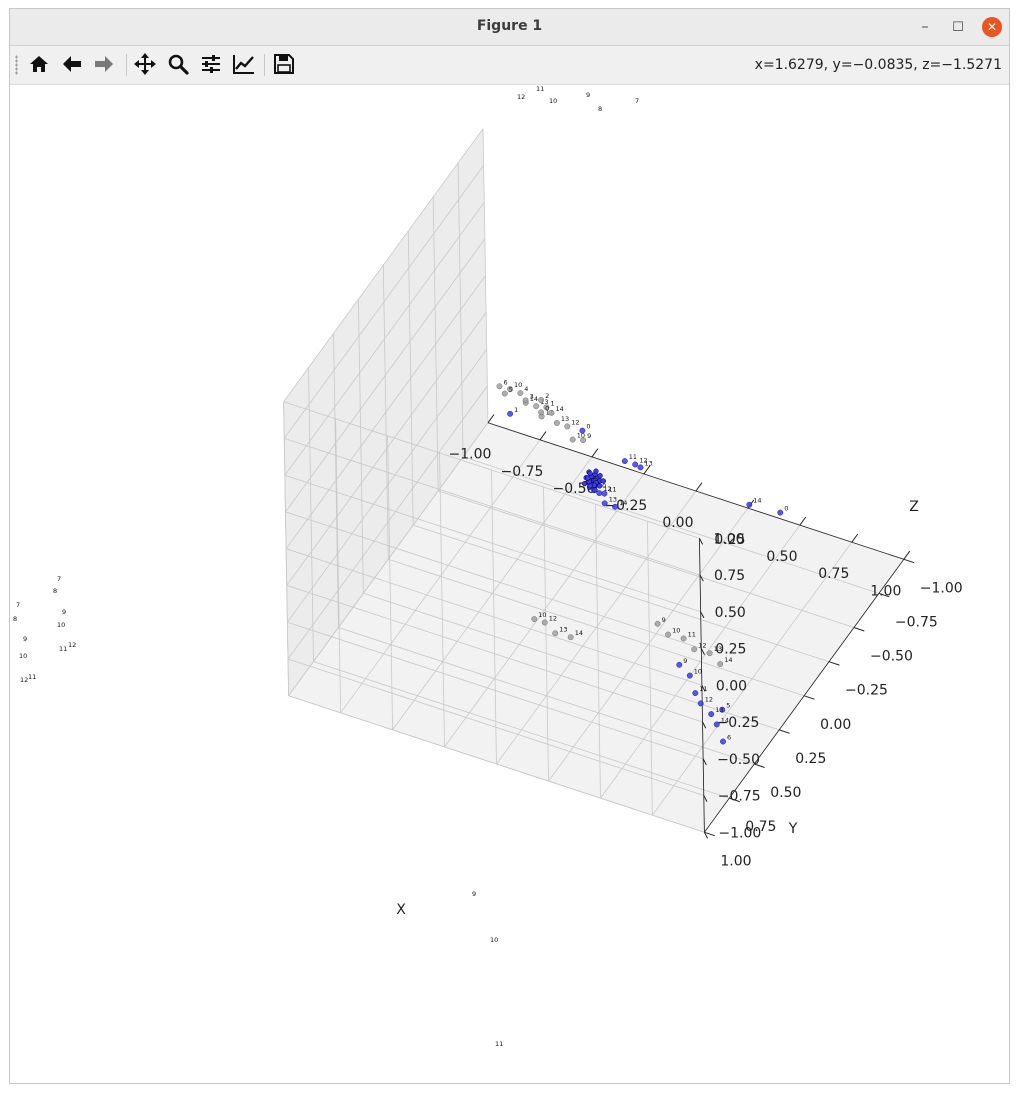 This screenshot has width=1020, height=1094. What do you see at coordinates (552, 403) in the screenshot?
I see `point-label: 1` at bounding box center [552, 403].